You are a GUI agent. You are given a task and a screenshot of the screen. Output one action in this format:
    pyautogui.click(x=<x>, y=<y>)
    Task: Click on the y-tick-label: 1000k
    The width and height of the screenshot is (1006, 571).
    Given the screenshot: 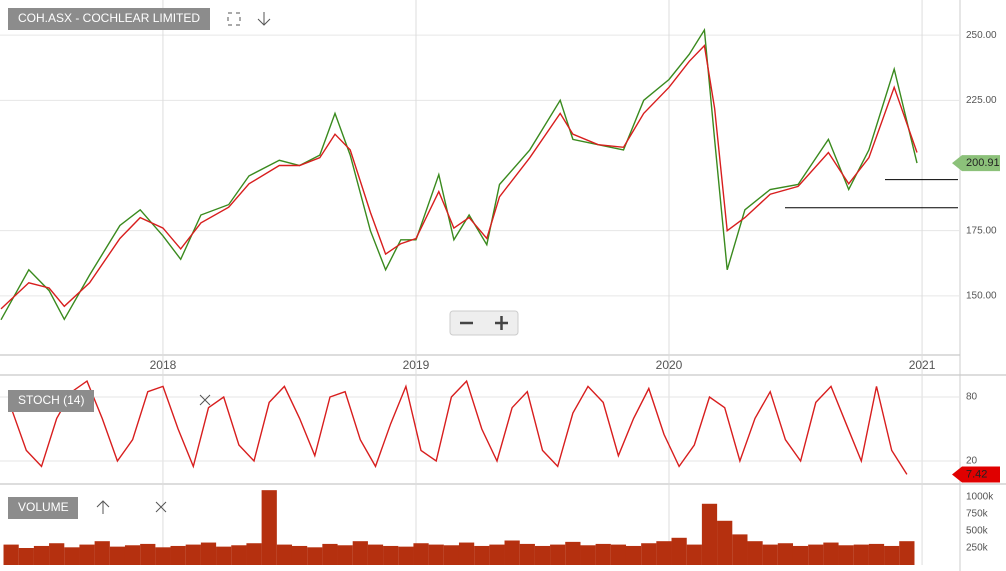 What is the action you would take?
    pyautogui.click(x=980, y=497)
    